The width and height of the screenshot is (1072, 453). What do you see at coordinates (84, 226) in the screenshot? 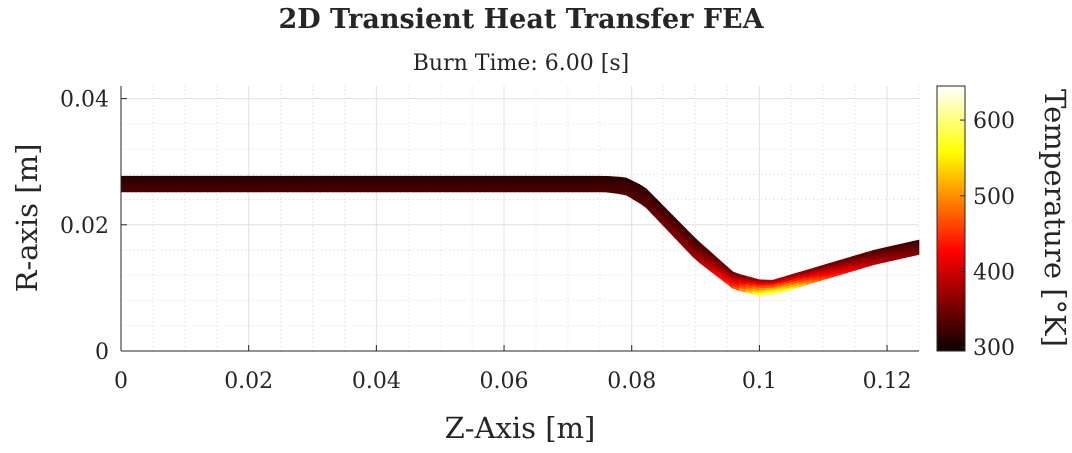
I see `y-tick-label: 0.02` at bounding box center [84, 226].